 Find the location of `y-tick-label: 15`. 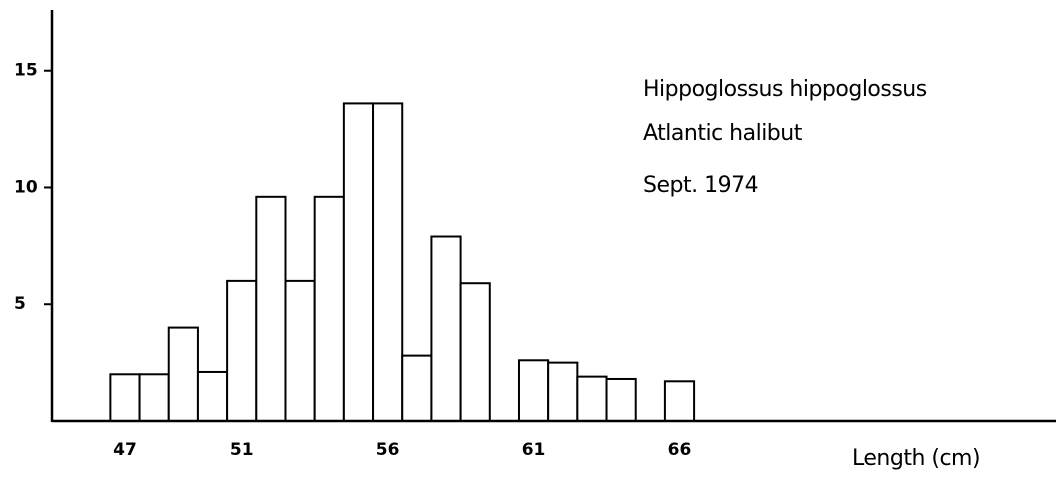

y-tick-label: 15 is located at coordinates (26, 71).